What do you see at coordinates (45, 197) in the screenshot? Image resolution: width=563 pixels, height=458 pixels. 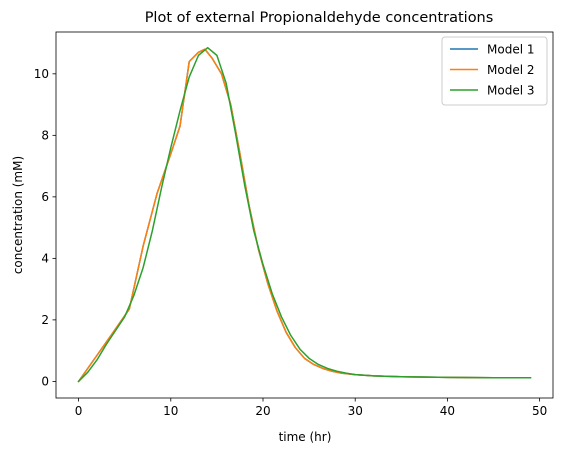 I see `y-tick-label: 6` at bounding box center [45, 197].